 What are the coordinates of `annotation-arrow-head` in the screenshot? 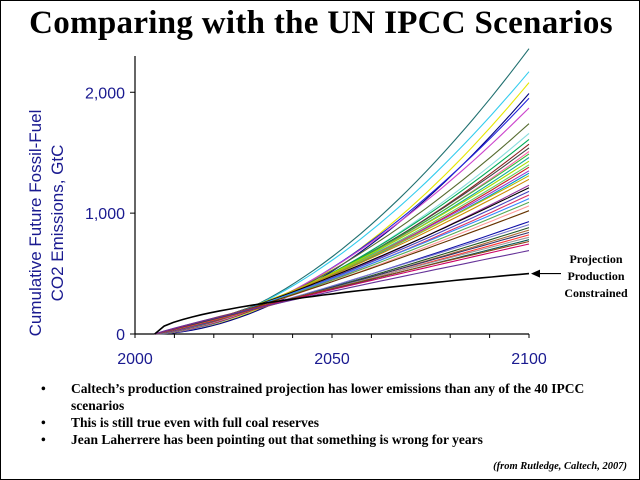 It's located at (535, 273).